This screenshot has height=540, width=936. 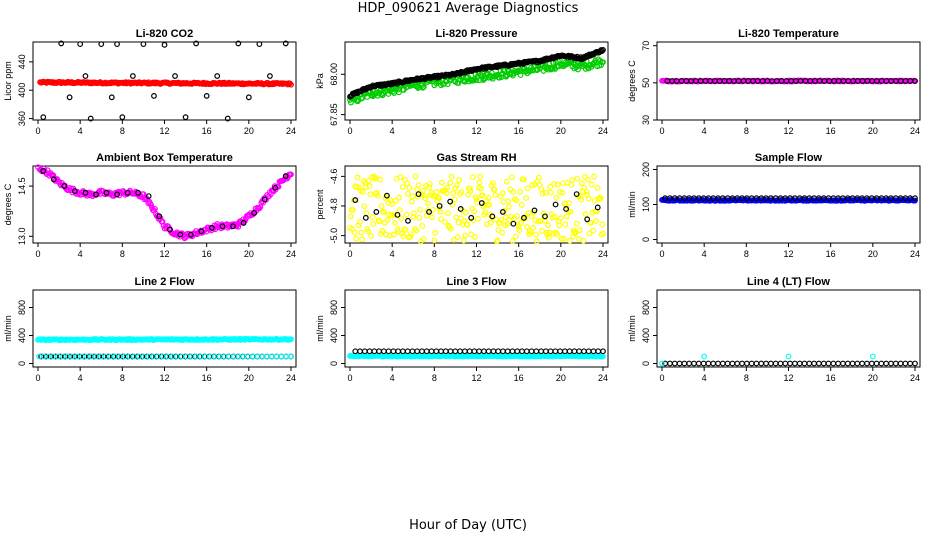 What do you see at coordinates (334, 177) in the screenshot?
I see `y-tick-label: -4.6` at bounding box center [334, 177].